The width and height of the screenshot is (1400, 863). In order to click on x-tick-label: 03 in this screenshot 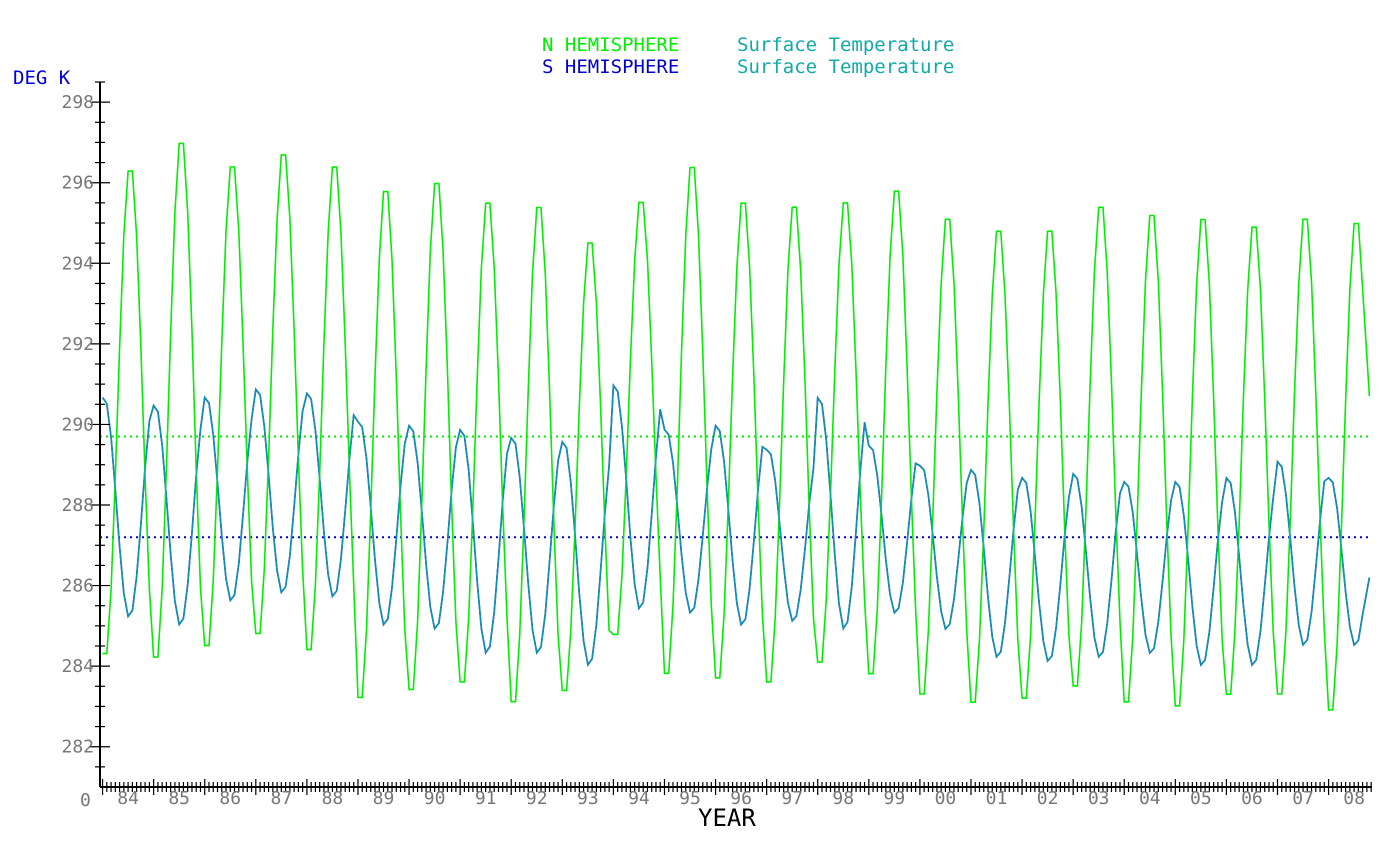, I will do `click(1099, 798)`.